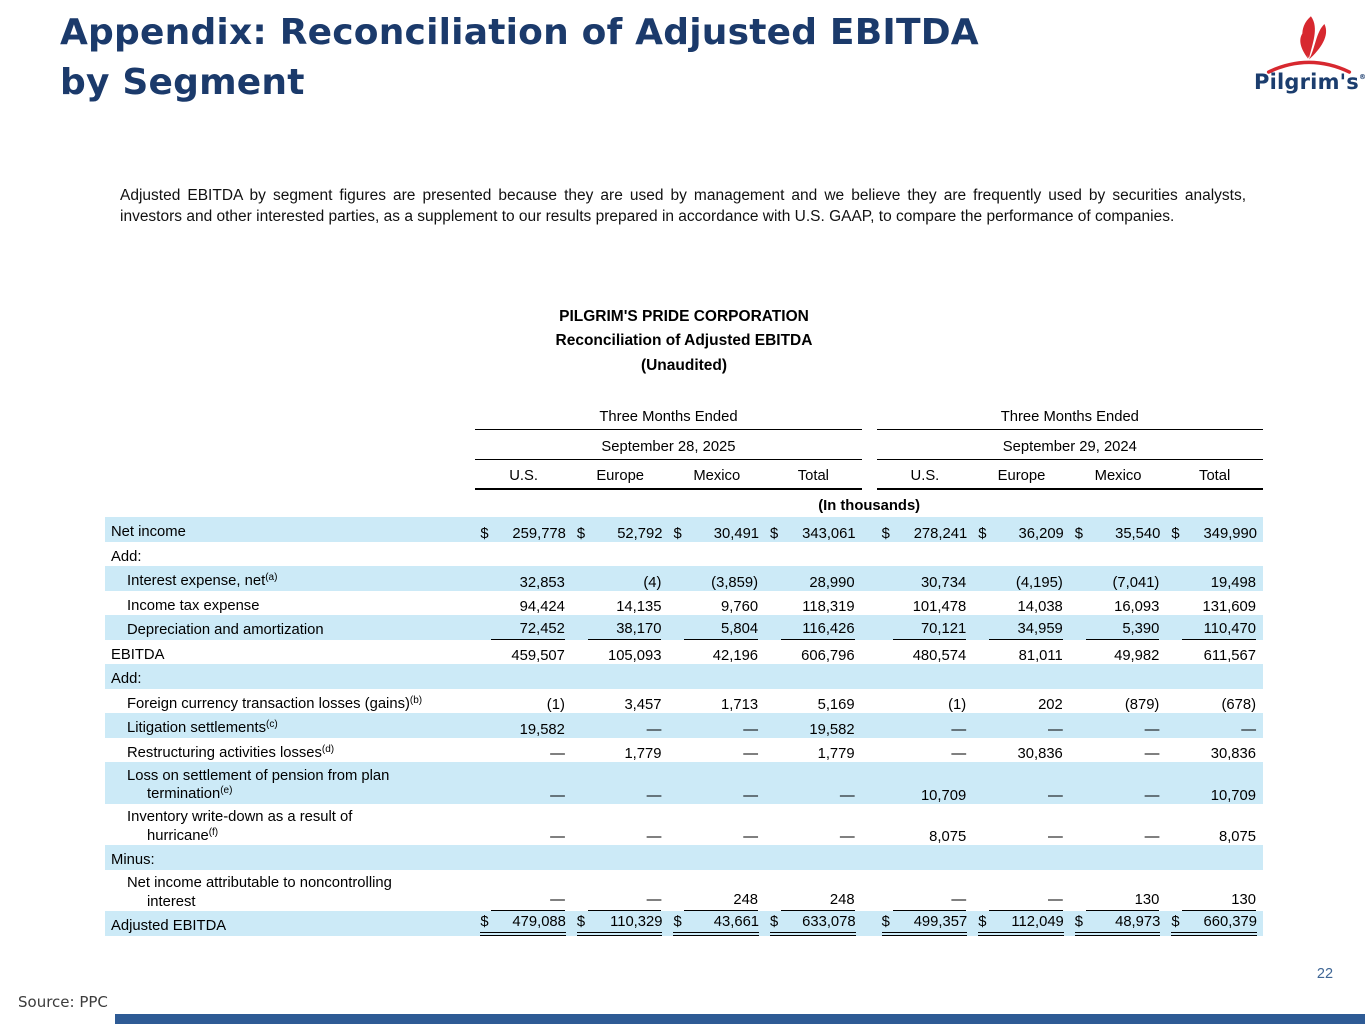 The image size is (1365, 1024). I want to click on cell-value: 94,424, so click(542, 607).